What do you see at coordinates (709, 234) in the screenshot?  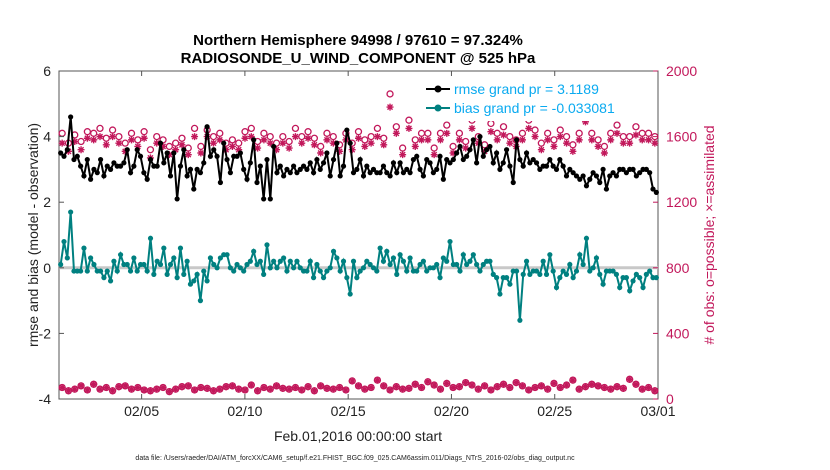 I see `y-axis-label-right: # of obs: o=possible; ×=assimilated` at bounding box center [709, 234].